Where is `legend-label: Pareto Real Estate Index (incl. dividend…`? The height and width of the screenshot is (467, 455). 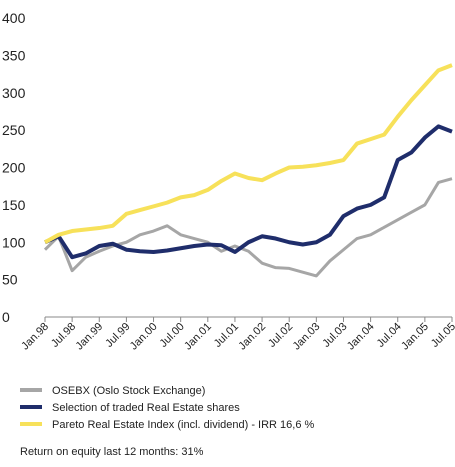
legend-label: Pareto Real Estate Index (incl. dividend… is located at coordinates (183, 425).